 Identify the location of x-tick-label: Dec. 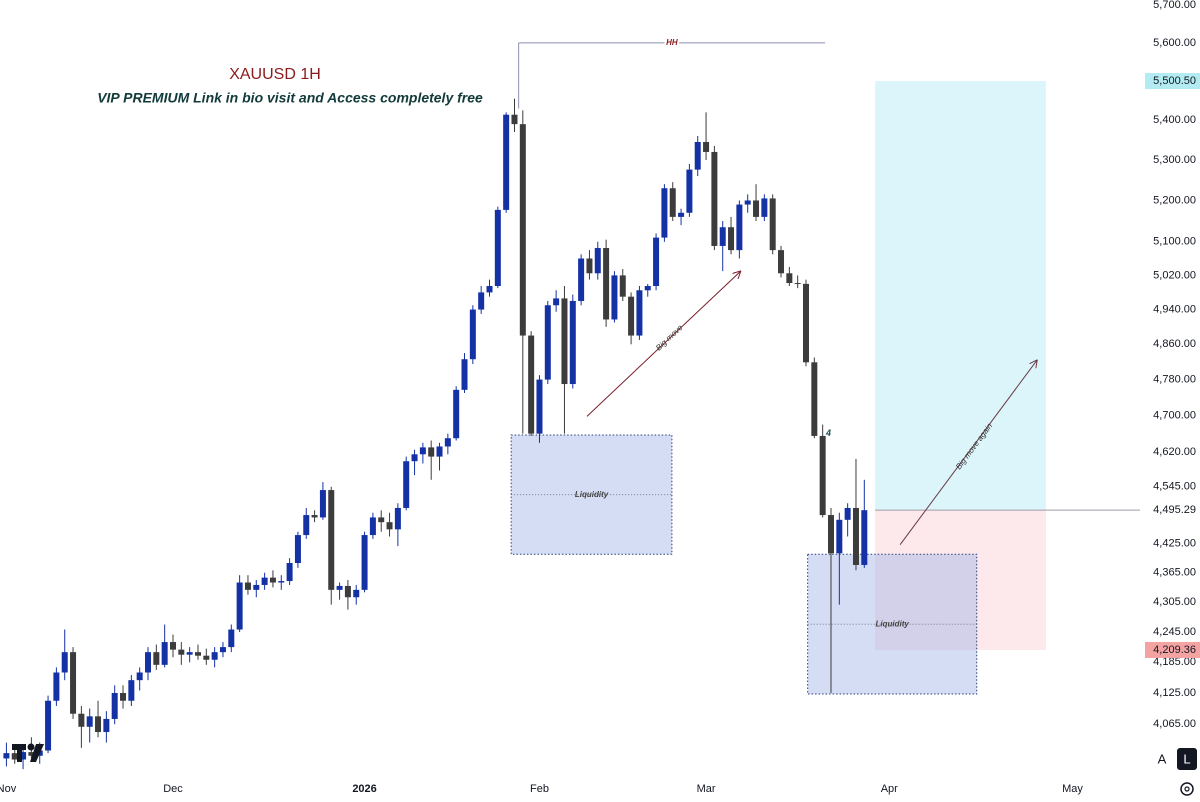
(173, 789).